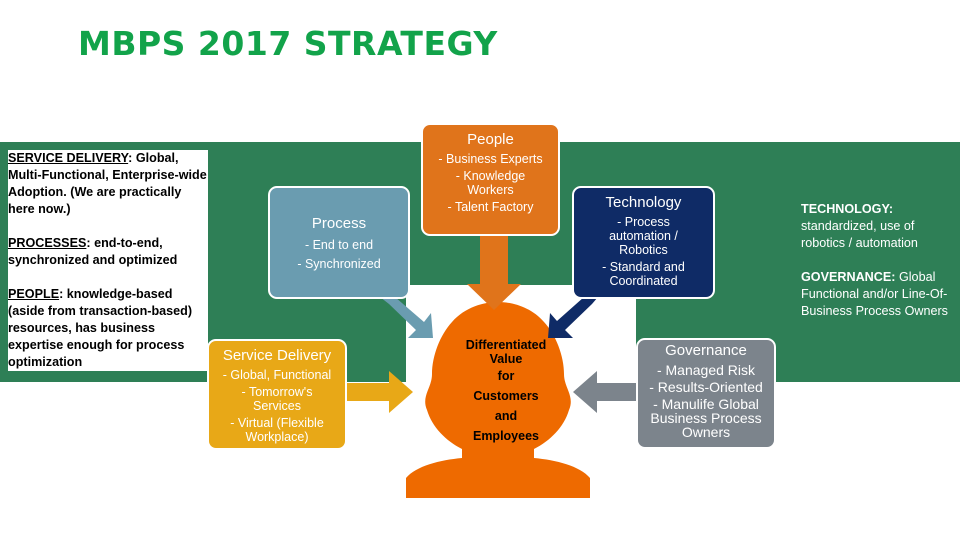 The image size is (960, 540). Describe the element at coordinates (490, 183) in the screenshot. I see `box-item: - Knowledge Workers` at that location.